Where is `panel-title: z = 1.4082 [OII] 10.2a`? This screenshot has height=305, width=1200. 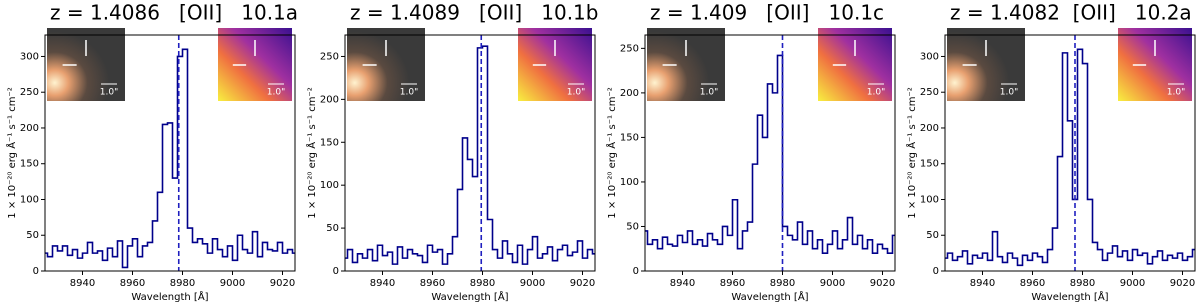
panel-title: z = 1.4082 [OII] 10.2a is located at coordinates (1071, 13).